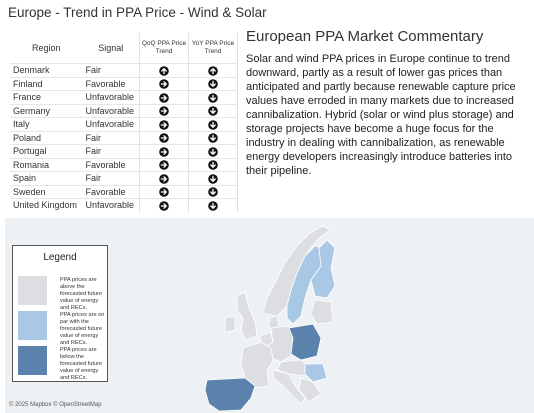 Image resolution: width=534 pixels, height=413 pixels. What do you see at coordinates (46, 164) in the screenshot?
I see `region-cell: Romania` at bounding box center [46, 164].